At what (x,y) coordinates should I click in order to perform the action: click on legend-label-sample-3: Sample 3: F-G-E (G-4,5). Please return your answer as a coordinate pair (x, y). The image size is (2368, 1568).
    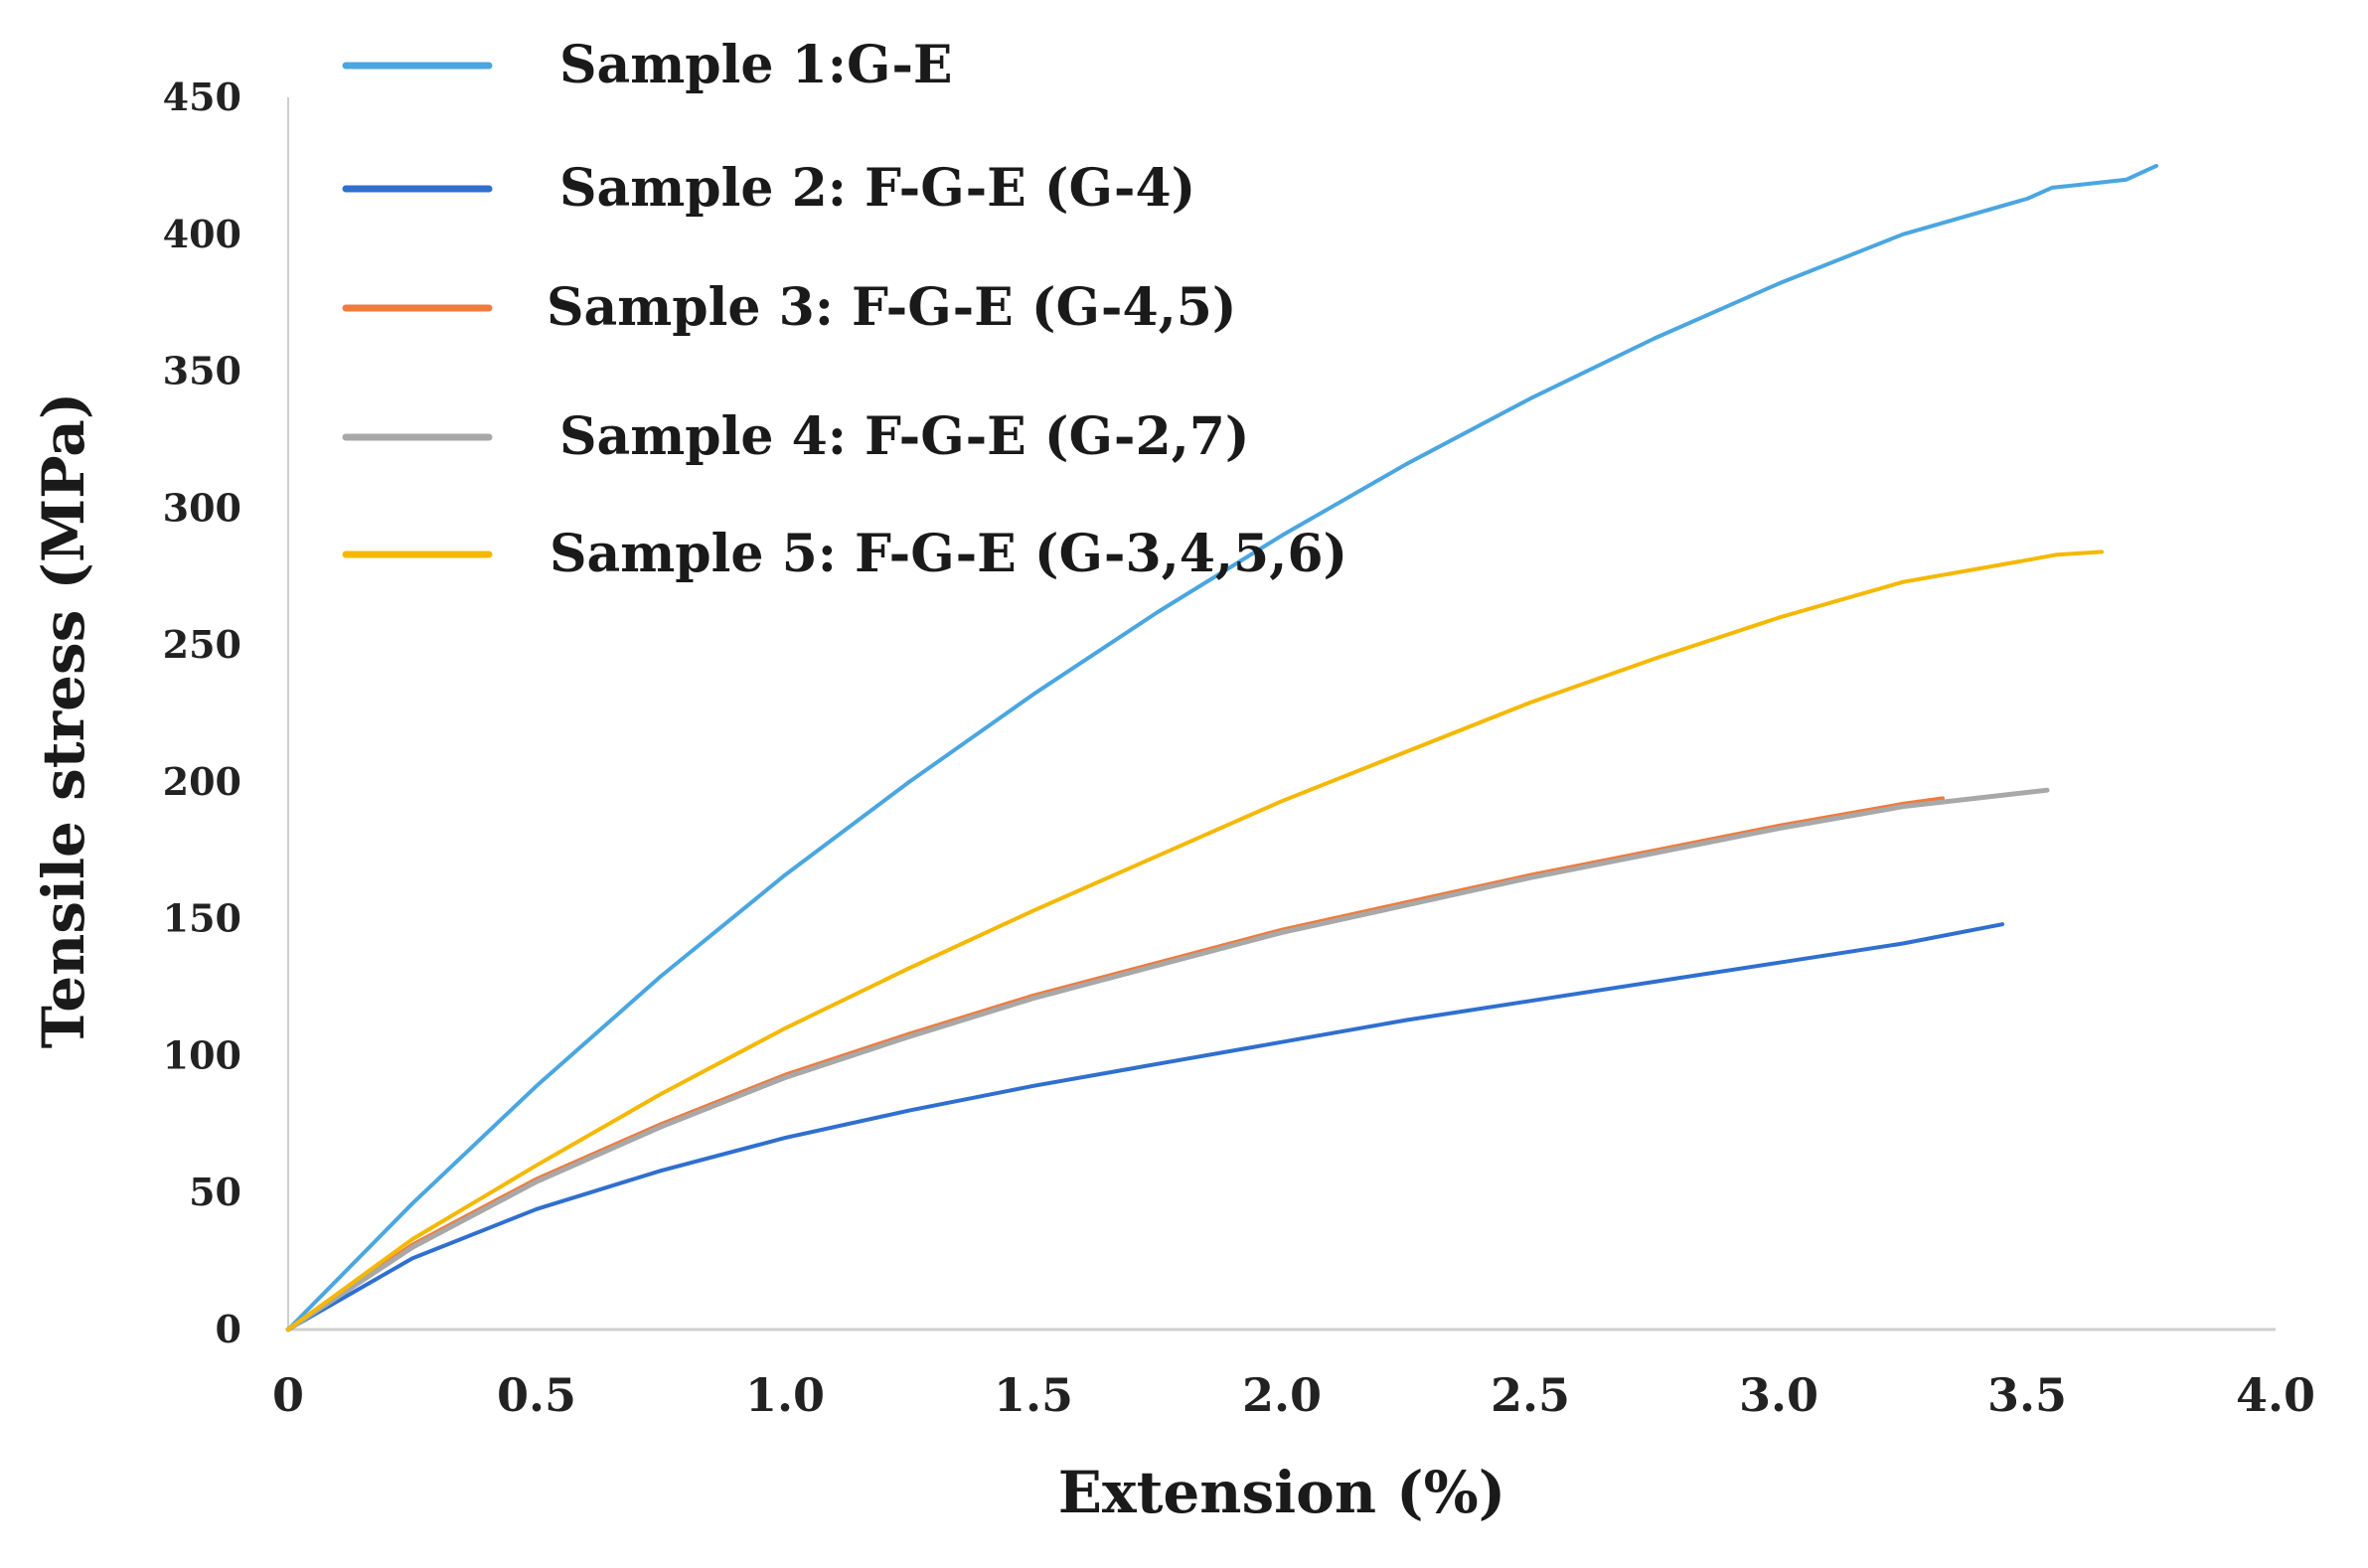
    Looking at the image, I should click on (892, 307).